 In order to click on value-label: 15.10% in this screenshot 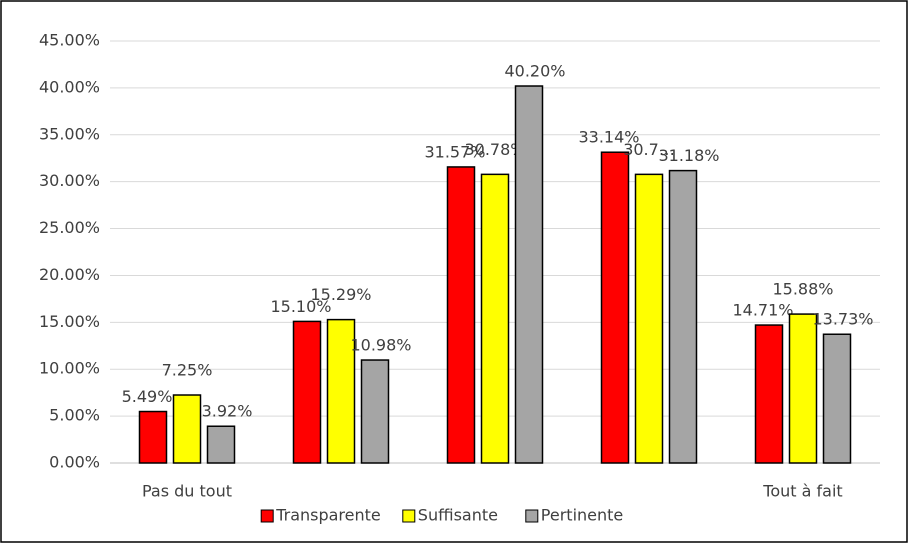, I will do `click(300, 306)`.